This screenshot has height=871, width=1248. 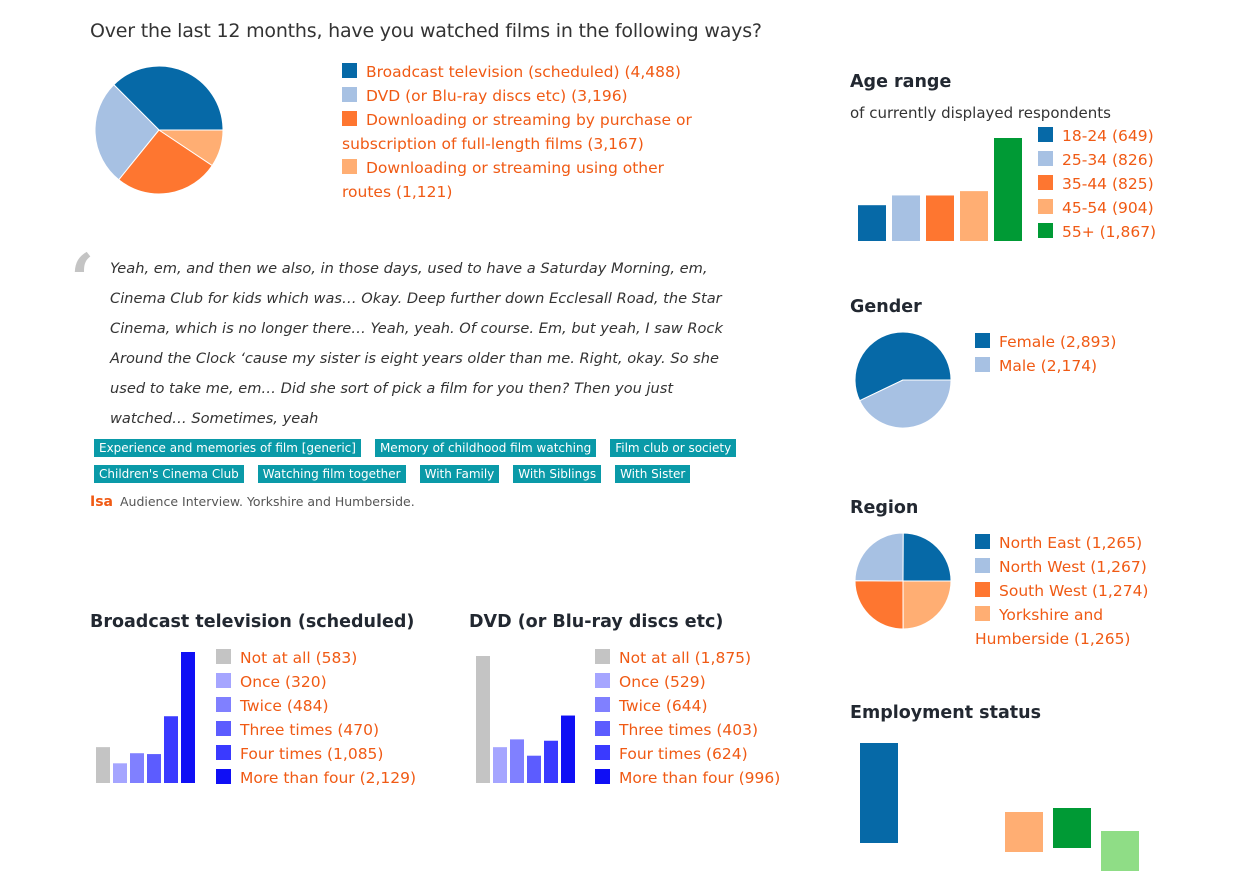 I want to click on legend-label: Female (2,893), so click(x=1058, y=342).